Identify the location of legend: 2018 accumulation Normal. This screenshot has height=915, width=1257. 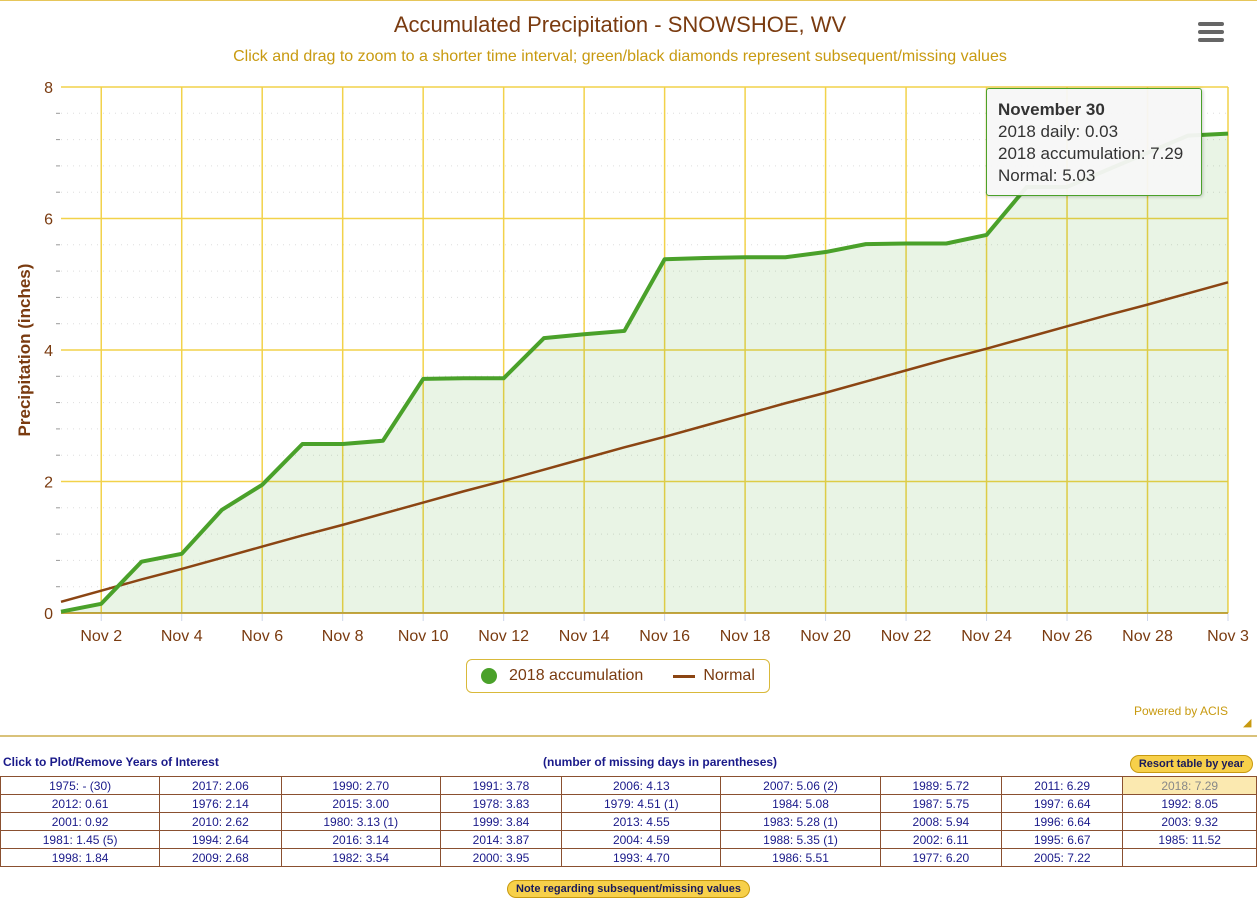
(618, 676).